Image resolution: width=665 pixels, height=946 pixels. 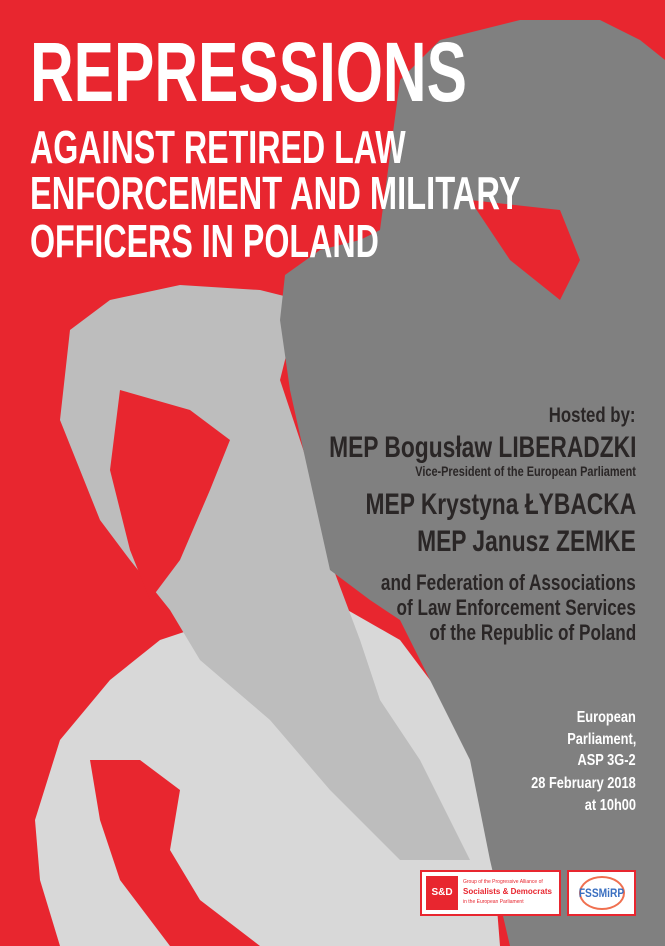 What do you see at coordinates (493, 902) in the screenshot?
I see `sd-line-3: in the European Parliament` at bounding box center [493, 902].